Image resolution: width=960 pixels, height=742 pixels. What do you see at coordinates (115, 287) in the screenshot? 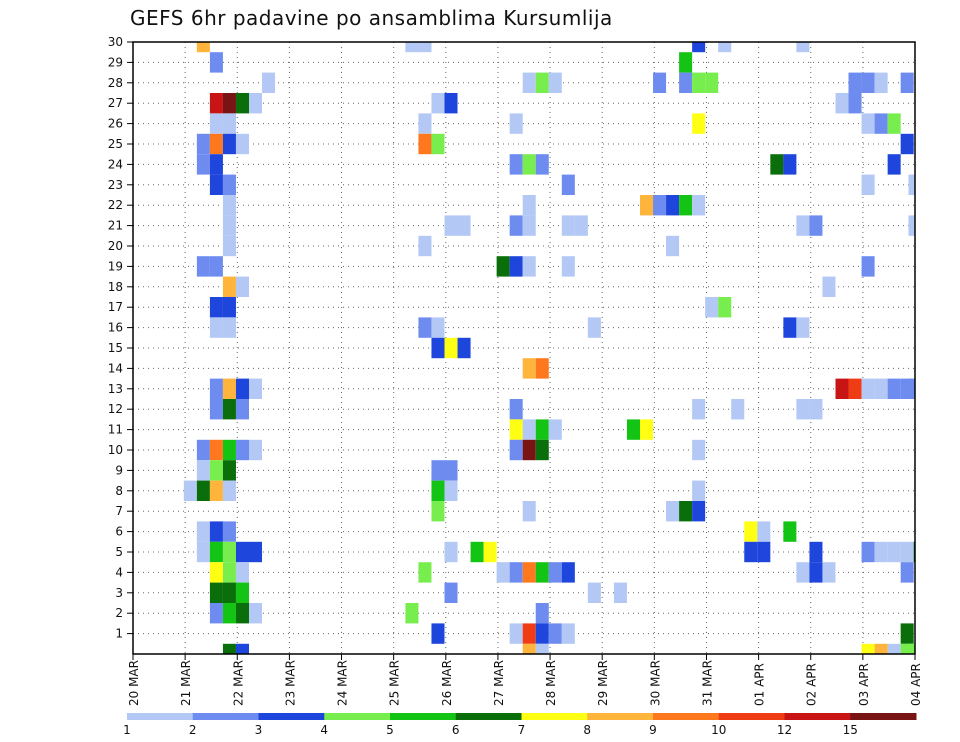
I see `y-tick-label: 18` at bounding box center [115, 287].